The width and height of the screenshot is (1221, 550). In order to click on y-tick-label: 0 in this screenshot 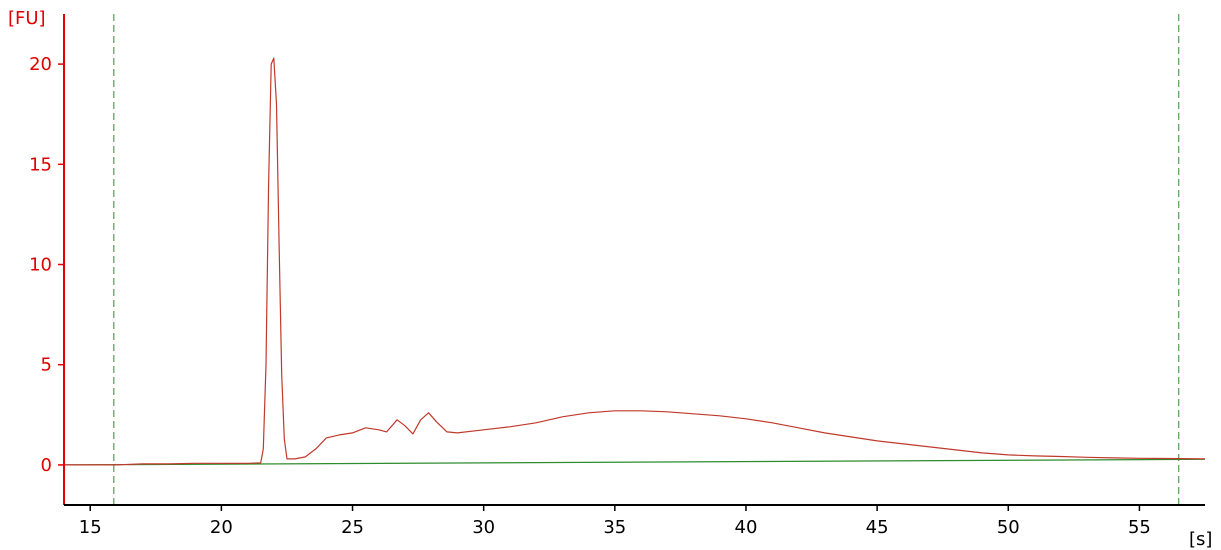, I will do `click(46, 465)`.